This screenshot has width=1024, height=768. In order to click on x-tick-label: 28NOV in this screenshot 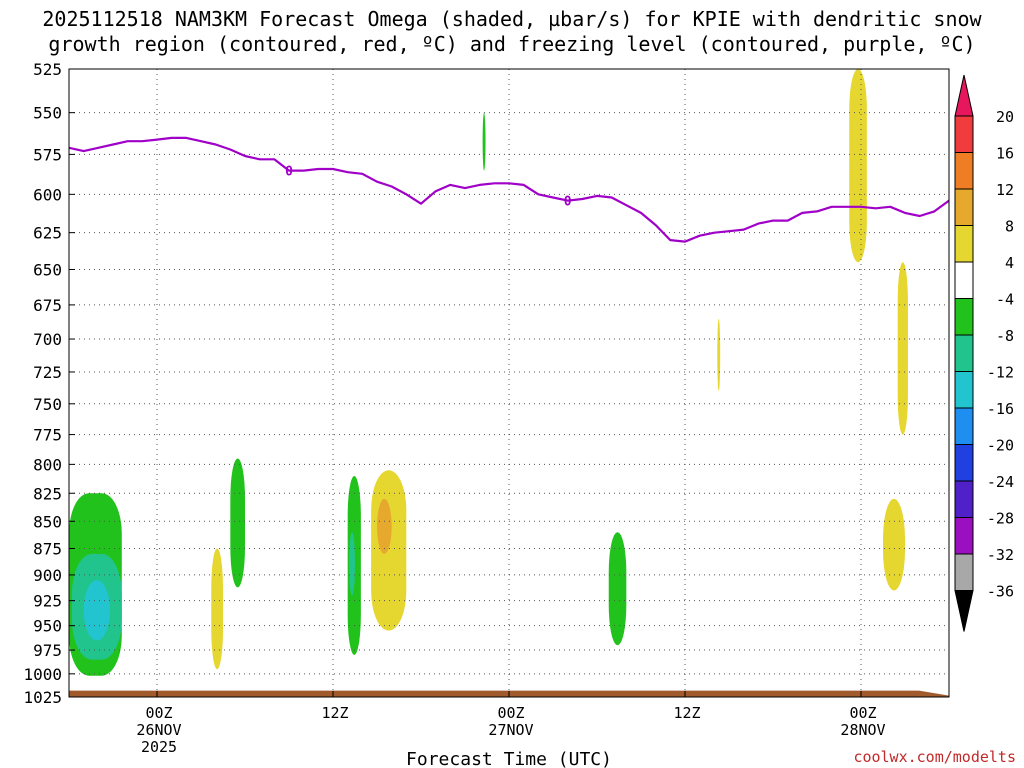, I will do `click(862, 730)`.